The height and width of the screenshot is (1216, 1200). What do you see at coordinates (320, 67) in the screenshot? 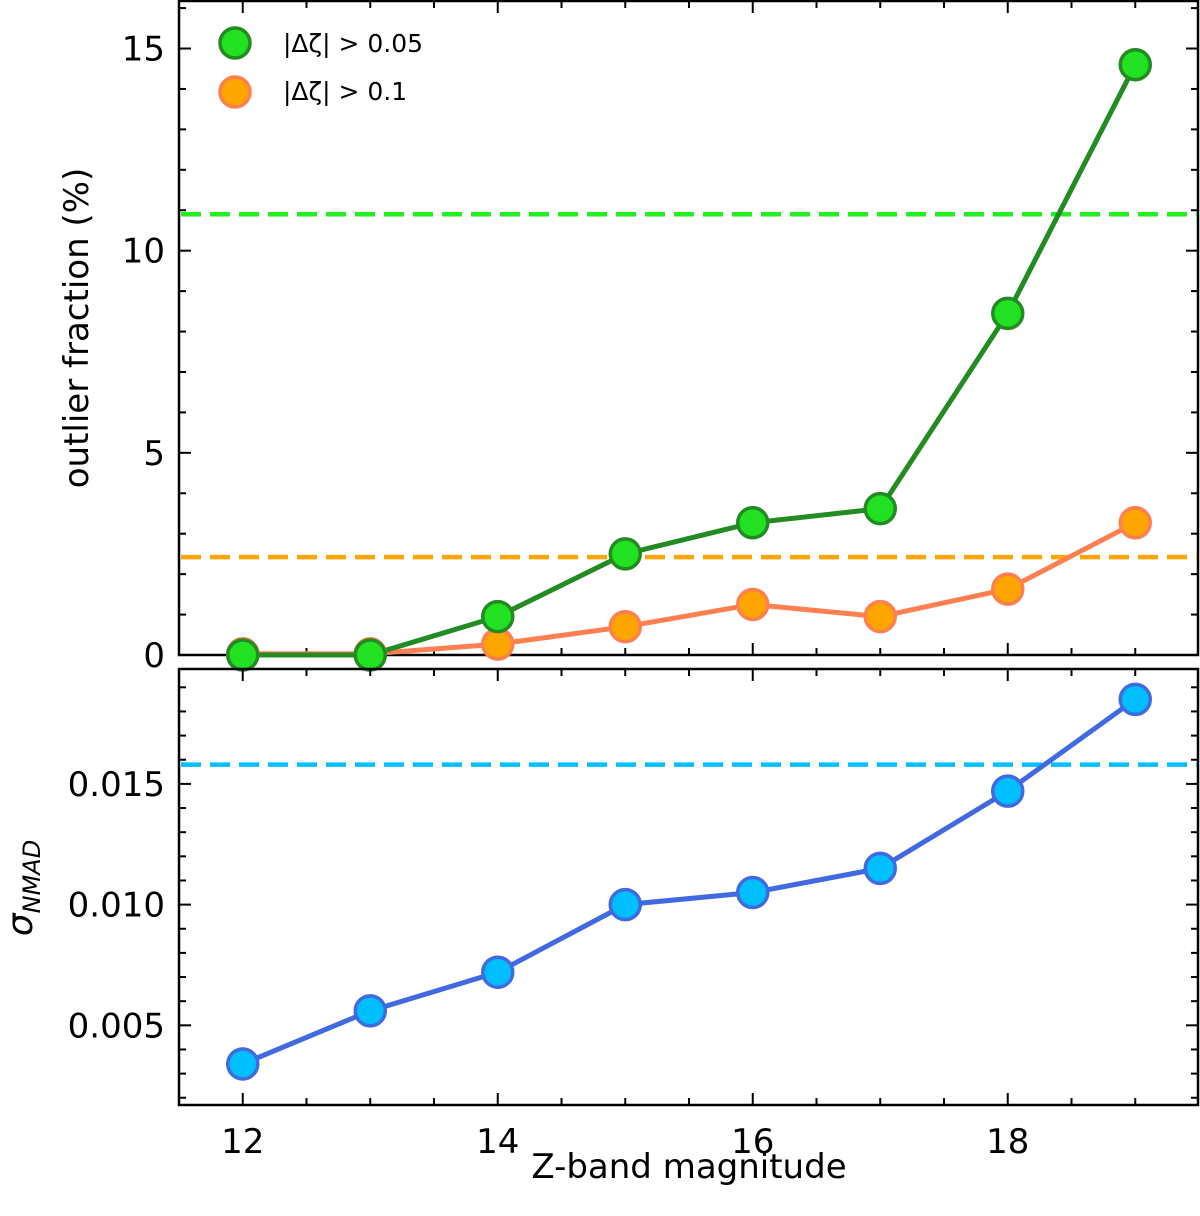
I see `legend: |Δζ| > 0.05 |Δζ| > 0.1` at bounding box center [320, 67].